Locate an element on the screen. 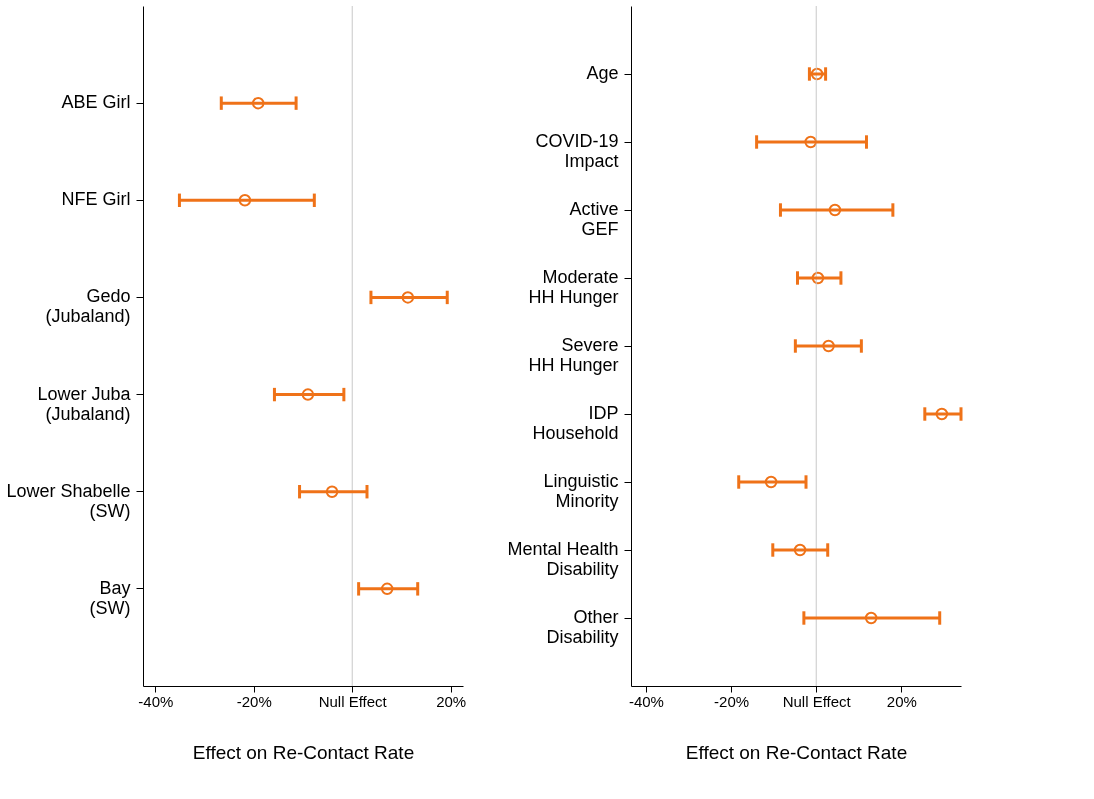 The width and height of the screenshot is (1094, 799). y-tick-label: NFE Girl is located at coordinates (96, 199).